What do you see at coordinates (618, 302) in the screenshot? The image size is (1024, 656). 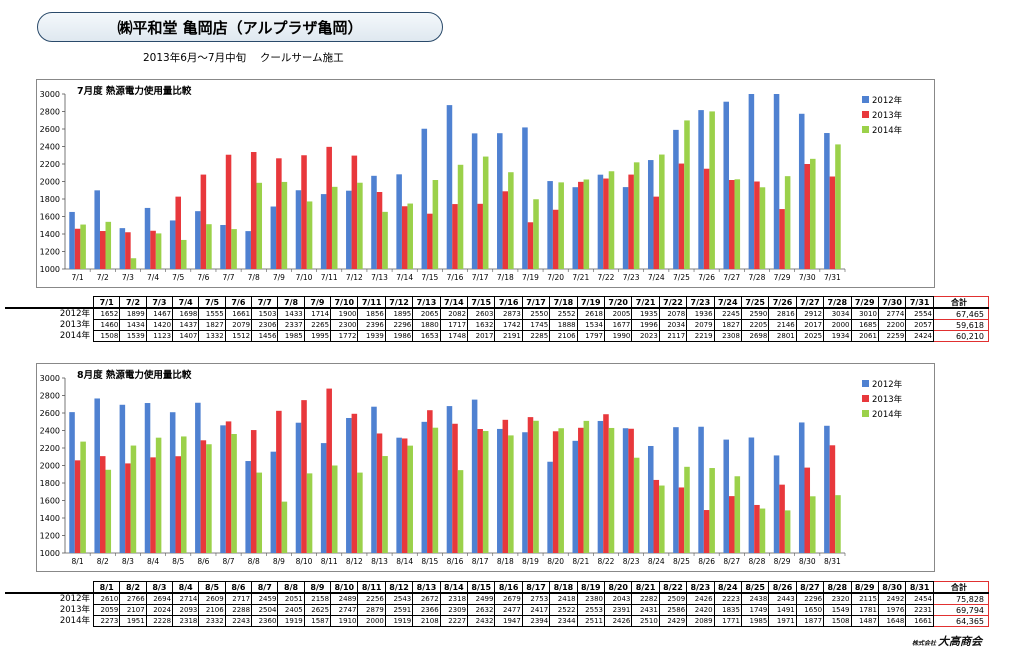 I see `table-date-header: 7/20` at bounding box center [618, 302].